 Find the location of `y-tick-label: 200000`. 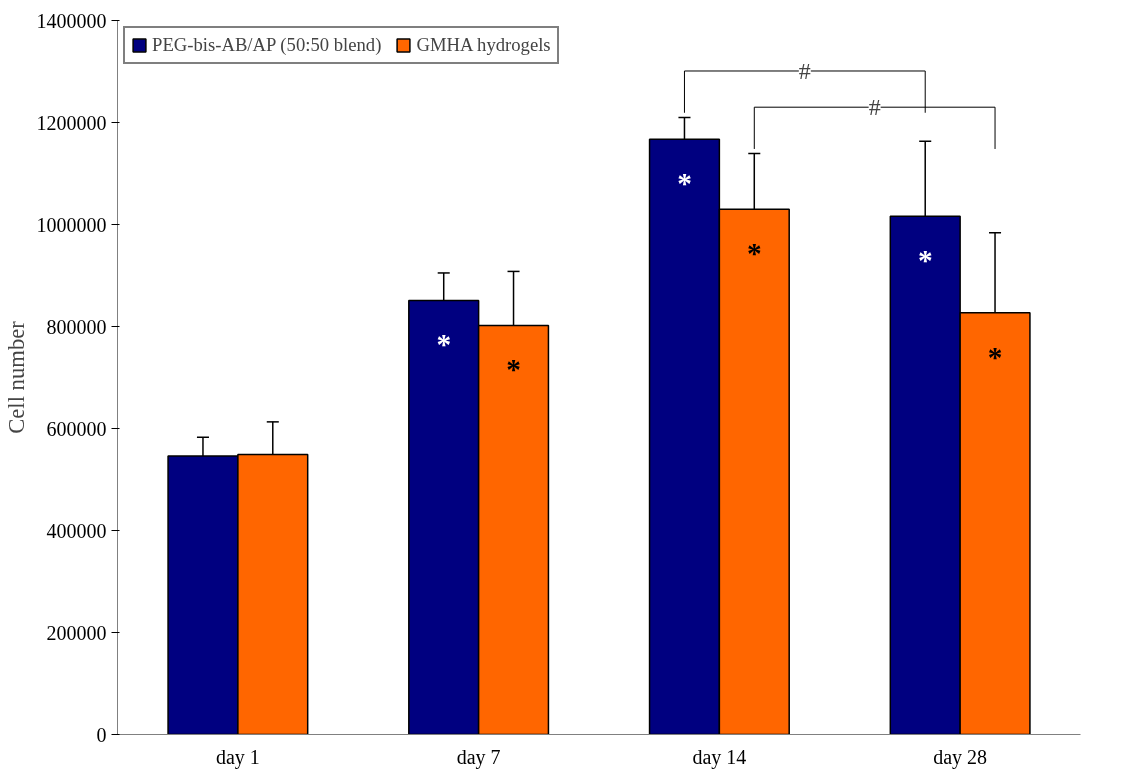

y-tick-label: 200000 is located at coordinates (76, 632).